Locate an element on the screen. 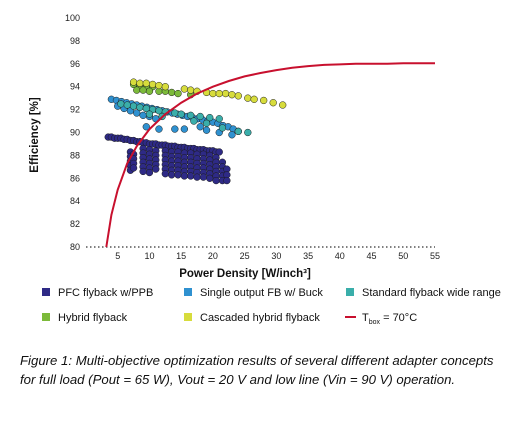 The width and height of the screenshot is (522, 425). legend-label-single-output-fb: Single output FB w/ Buck is located at coordinates (261, 293).